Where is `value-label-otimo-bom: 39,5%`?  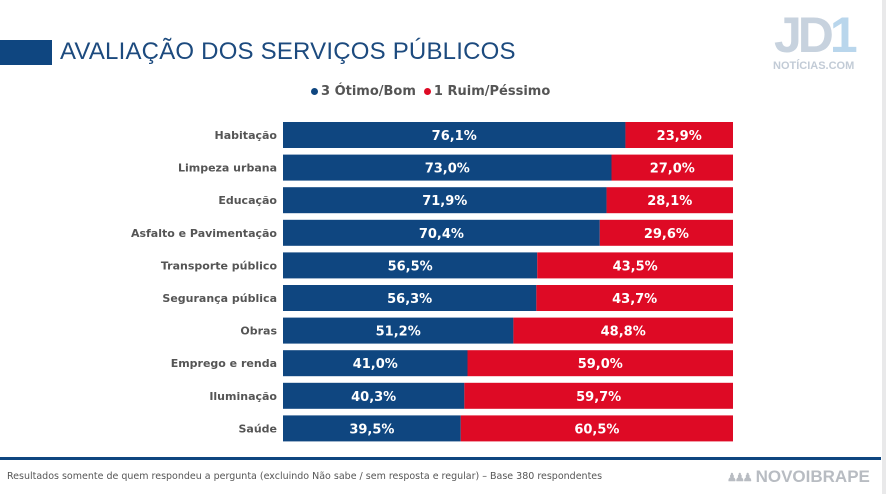
value-label-otimo-bom: 39,5% is located at coordinates (371, 429).